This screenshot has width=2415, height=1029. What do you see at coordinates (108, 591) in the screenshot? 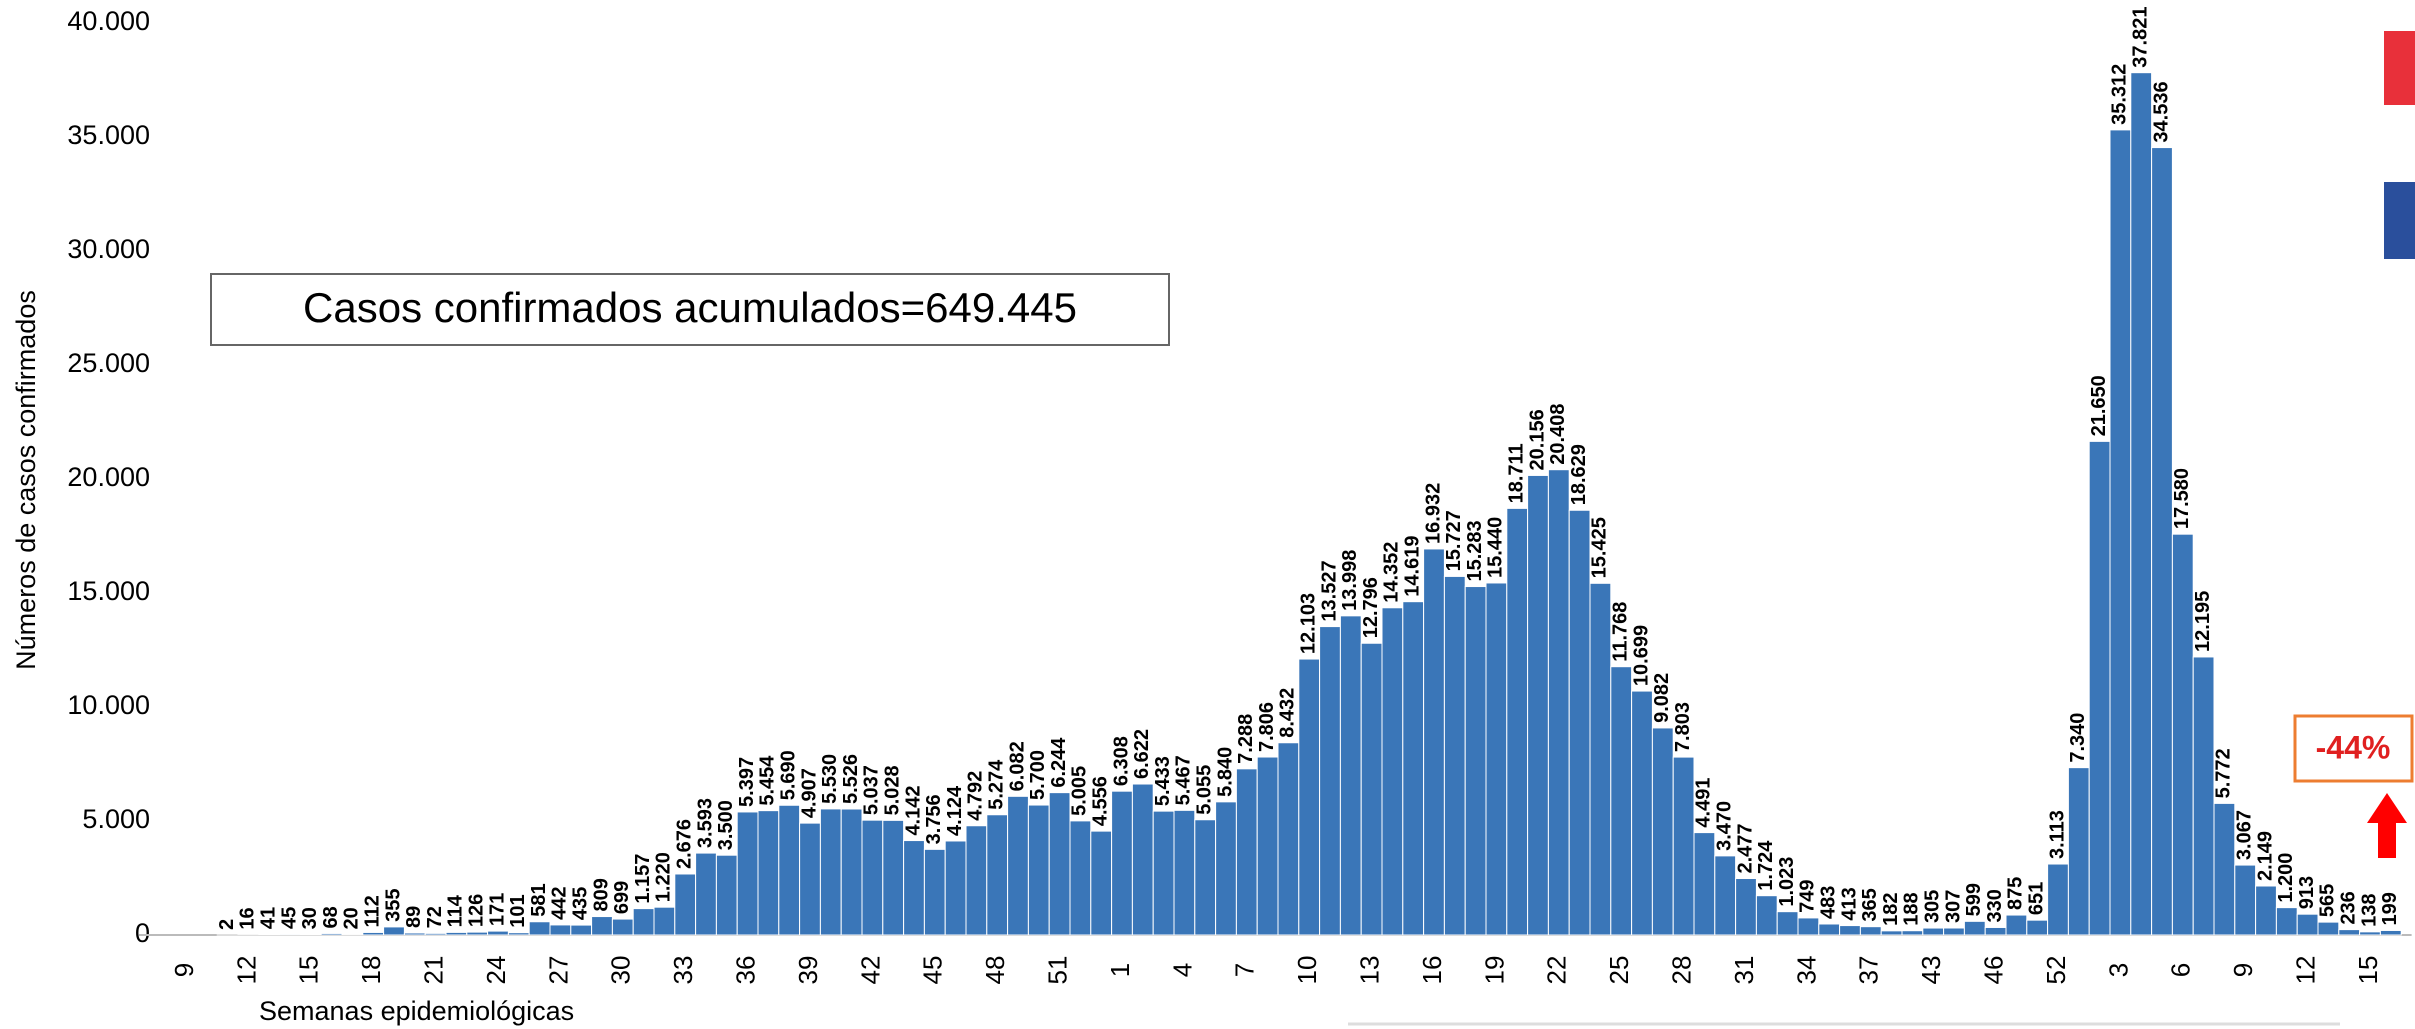
I see `y-tick-label: 15.000` at bounding box center [108, 591].